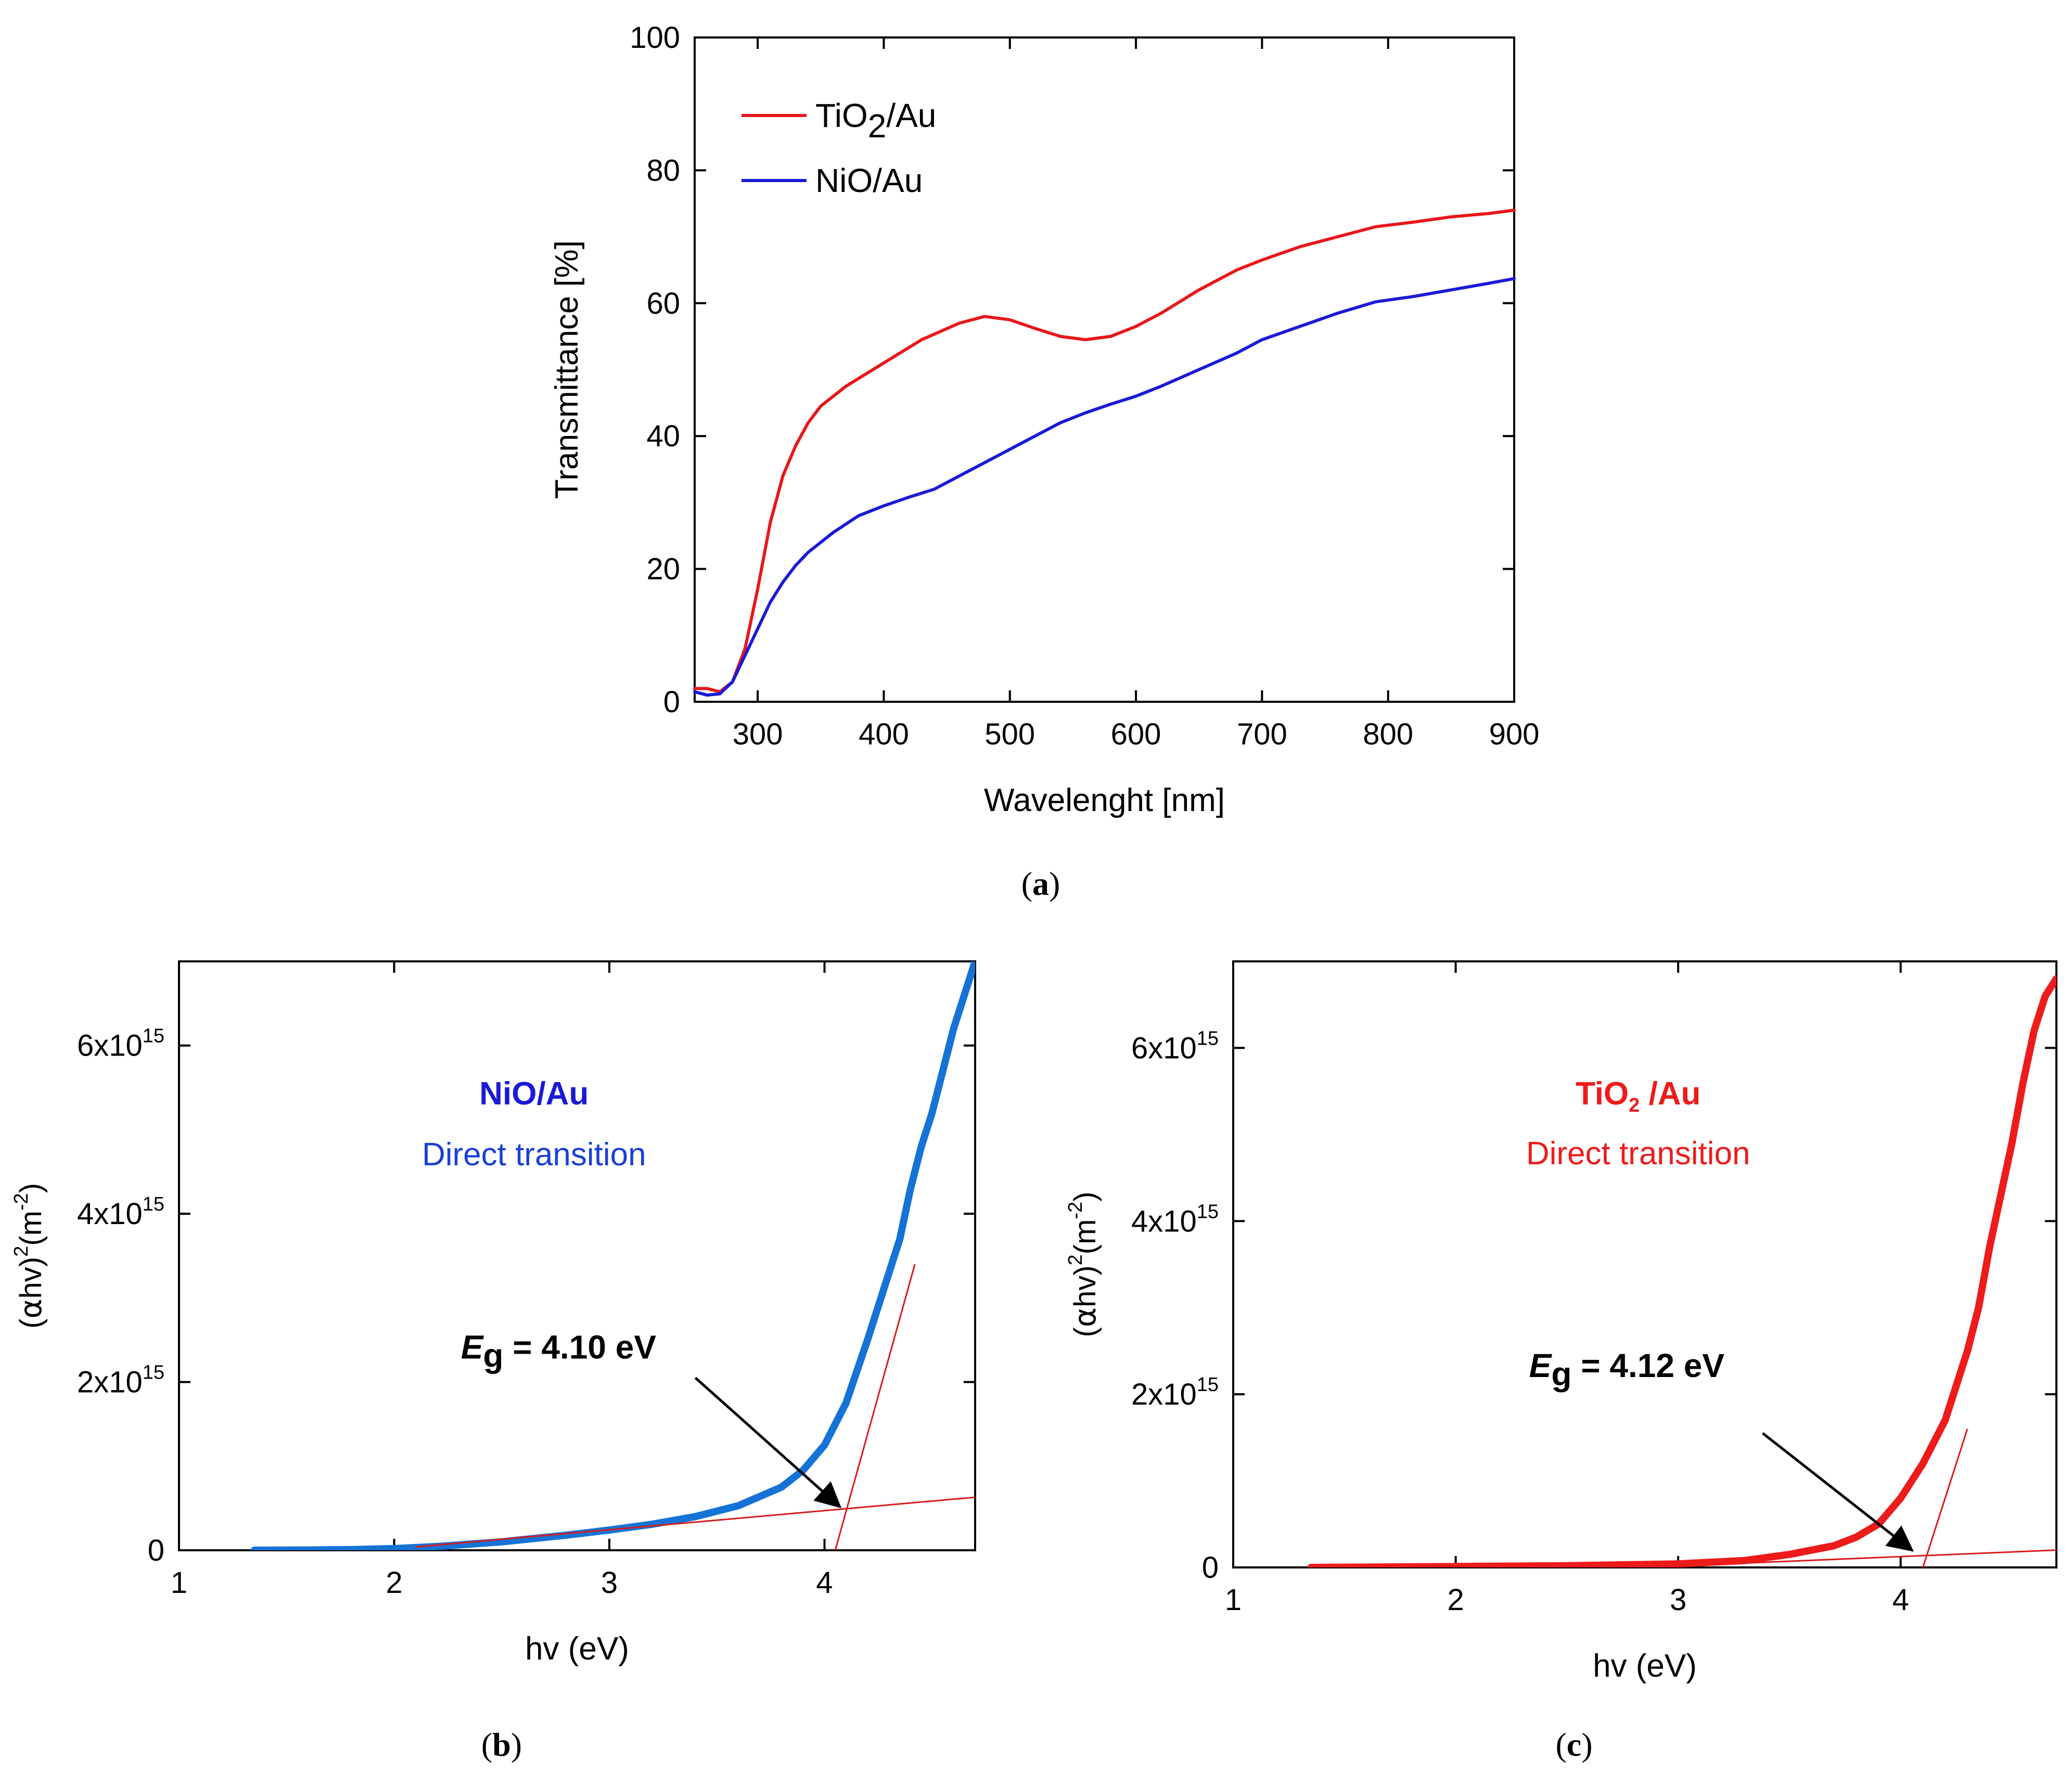 Image resolution: width=2072 pixels, height=1788 pixels. What do you see at coordinates (663, 569) in the screenshot?
I see `y-tick-label: 20` at bounding box center [663, 569].